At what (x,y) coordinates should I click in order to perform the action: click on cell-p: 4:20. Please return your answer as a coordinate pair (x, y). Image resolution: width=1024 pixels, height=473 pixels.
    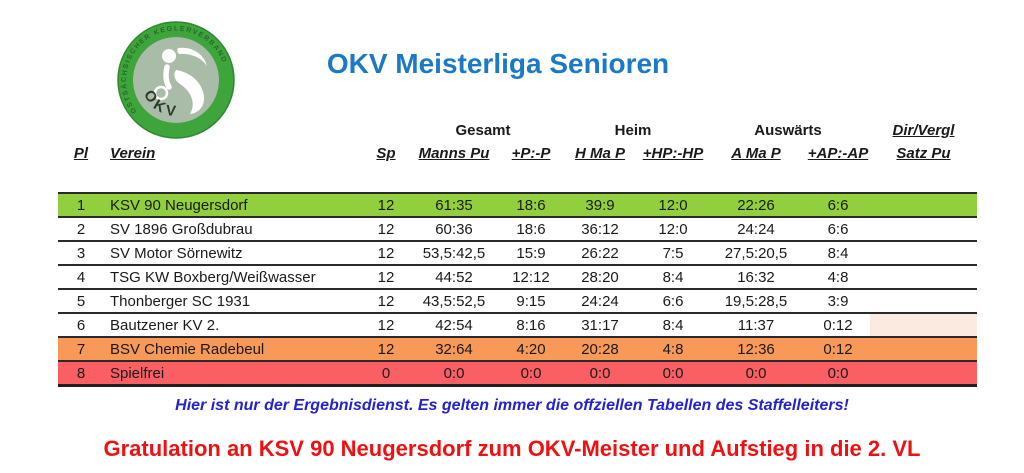
    Looking at the image, I should click on (531, 349).